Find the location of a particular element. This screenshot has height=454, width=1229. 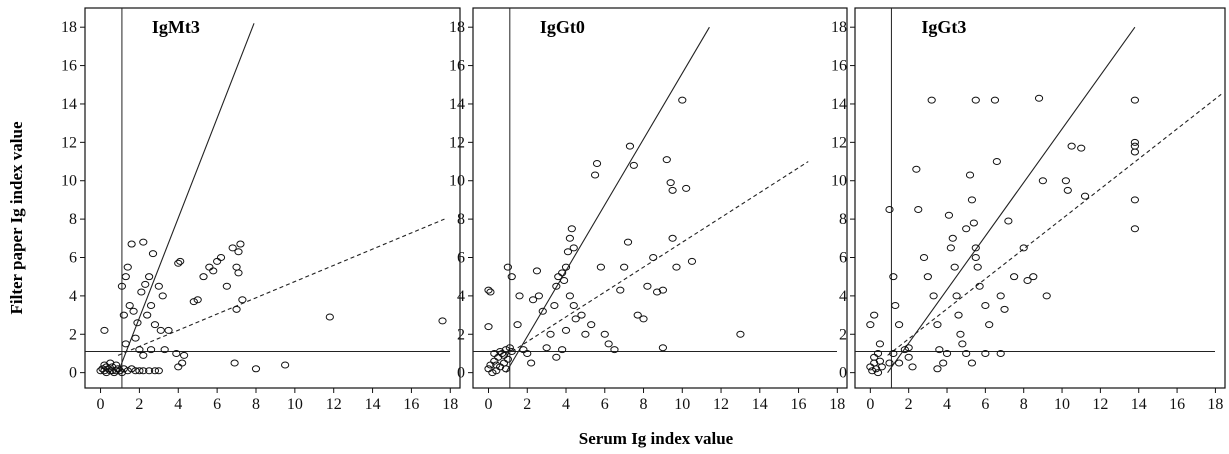

y-tick-label: 16 is located at coordinates (457, 66).